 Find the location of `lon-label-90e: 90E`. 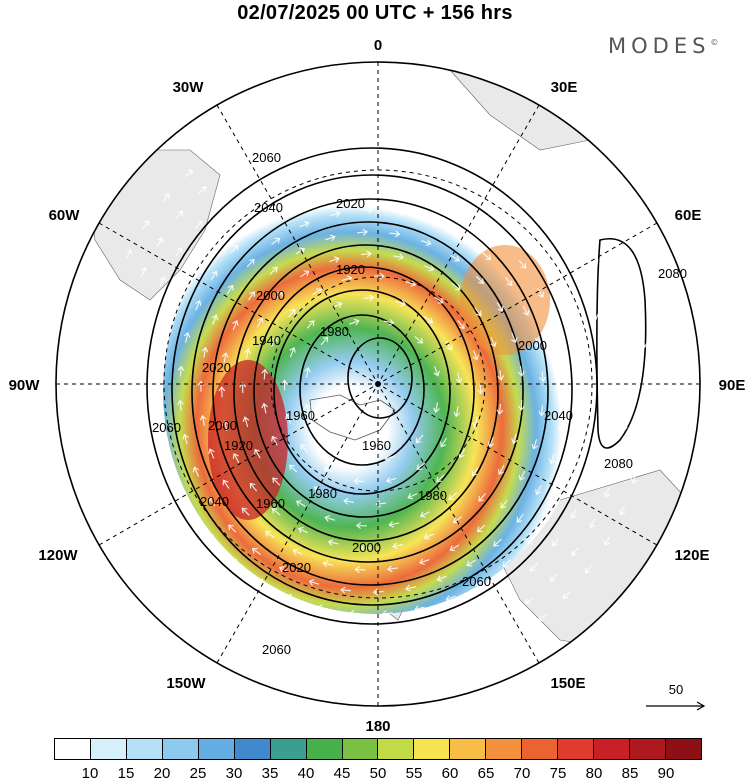

lon-label-90e: 90E is located at coordinates (732, 385).